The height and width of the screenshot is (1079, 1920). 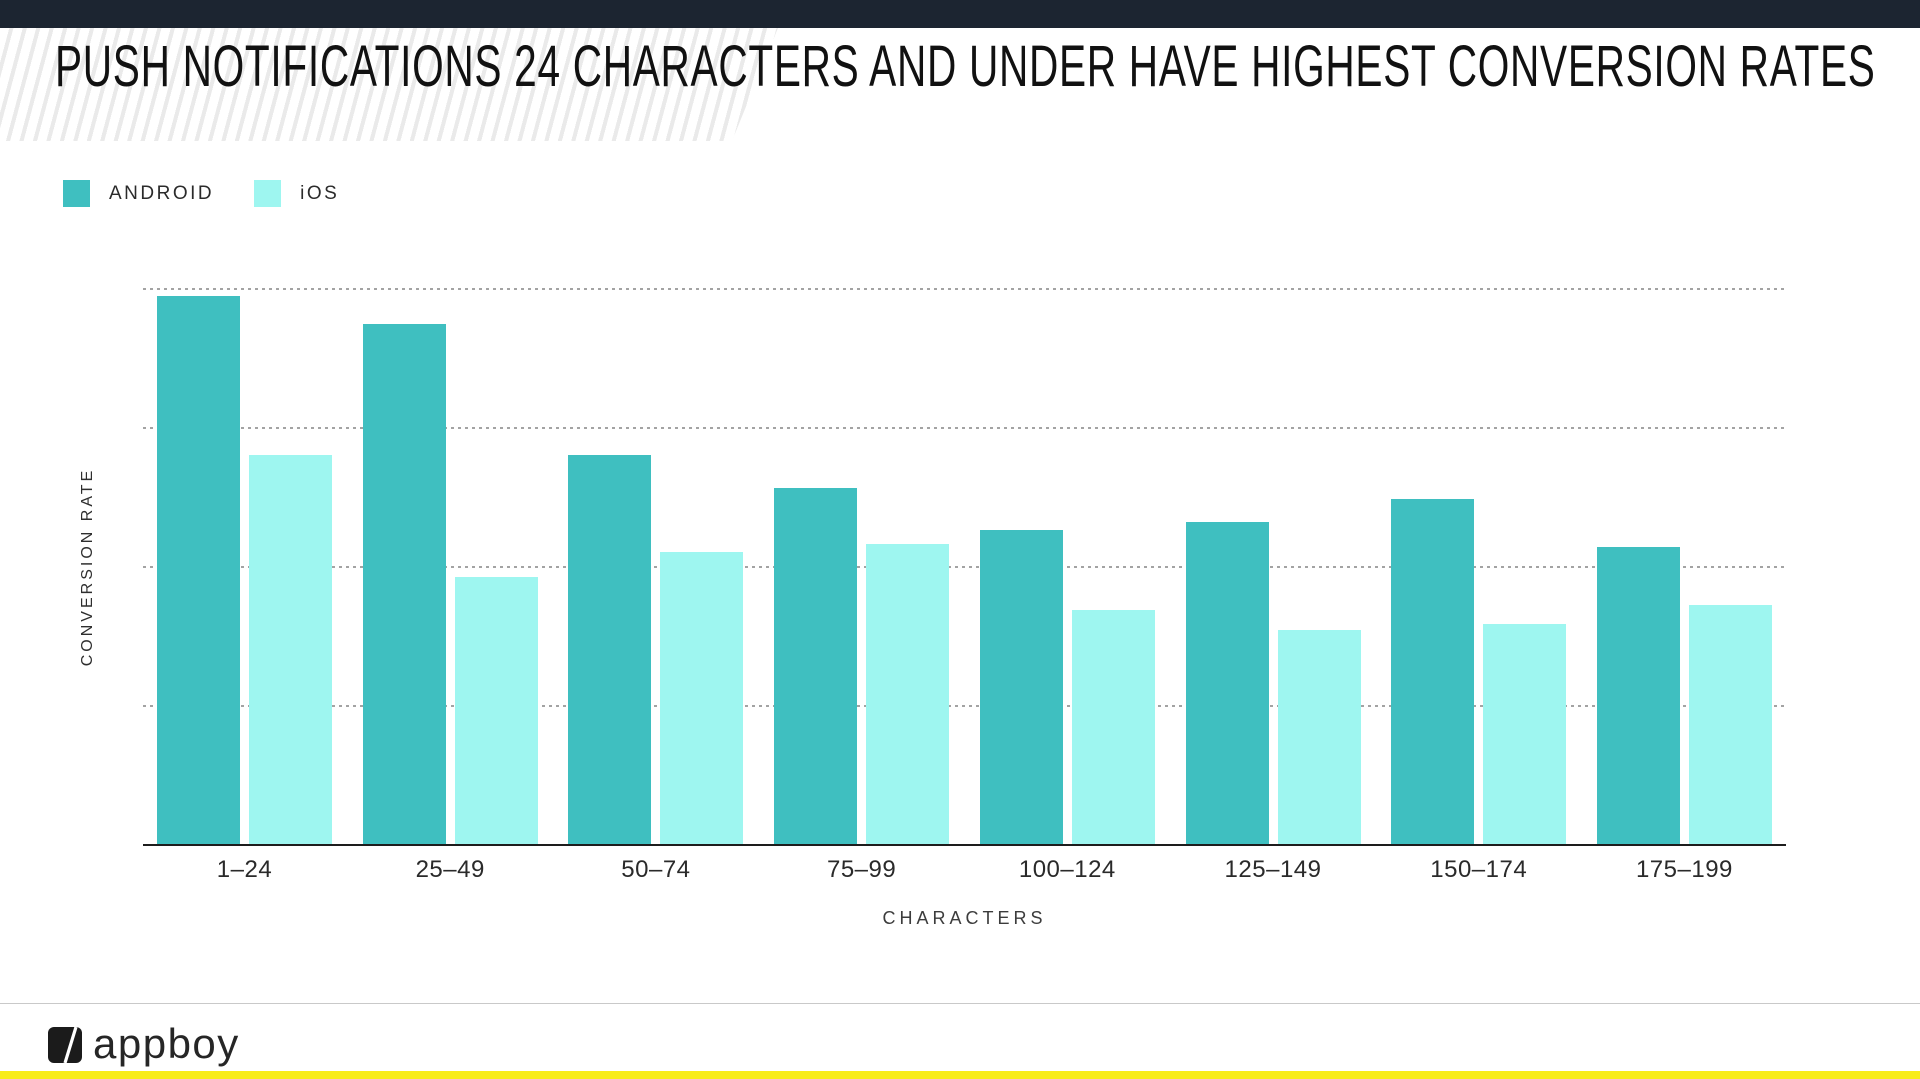 I want to click on legend: ANDROID iOS, so click(x=201, y=193).